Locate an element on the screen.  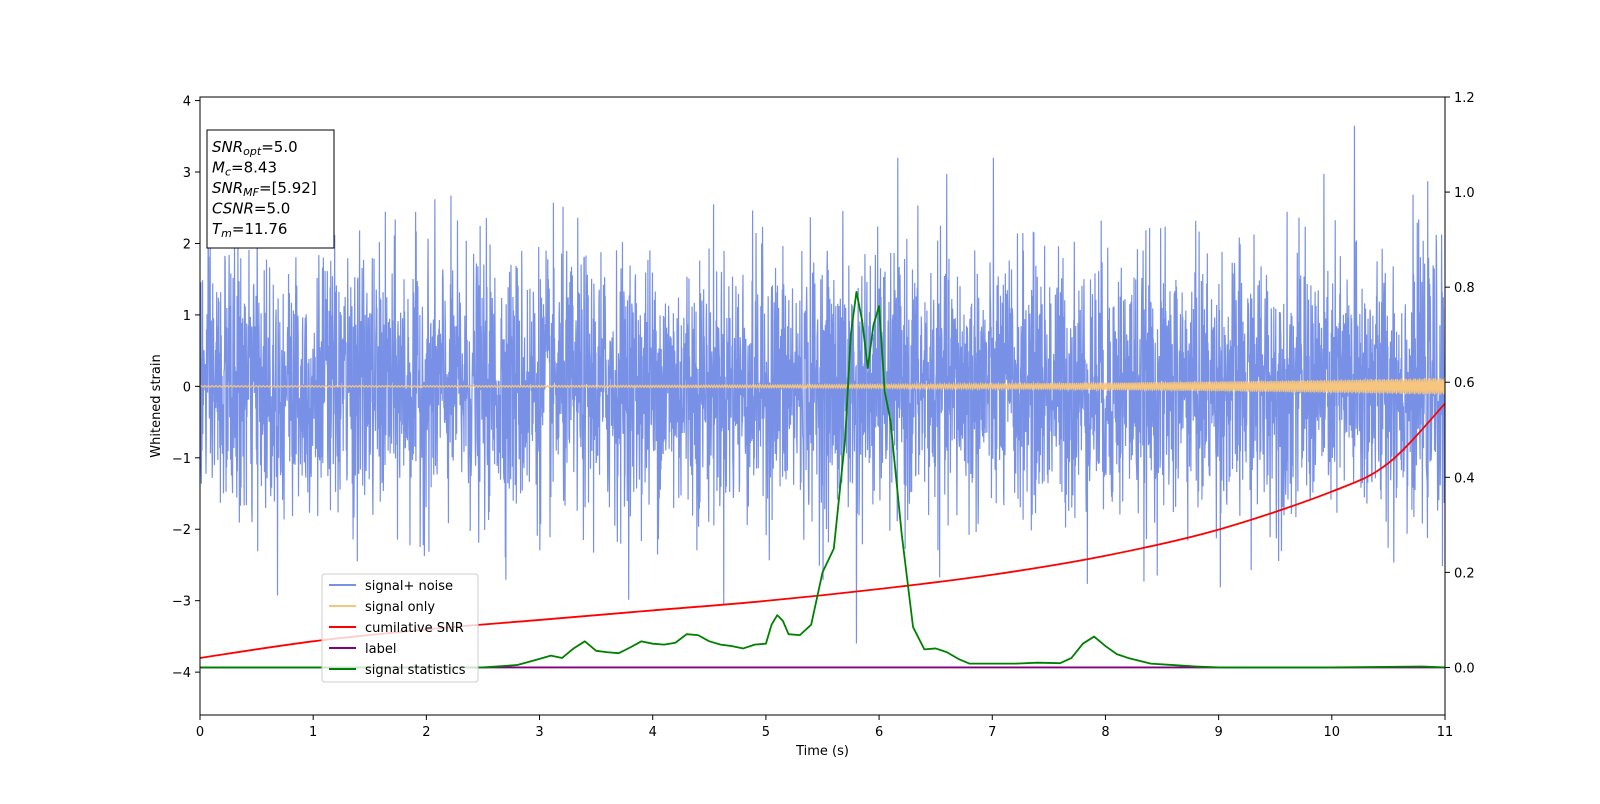
y2-tick-label: 0.0 is located at coordinates (1464, 668).